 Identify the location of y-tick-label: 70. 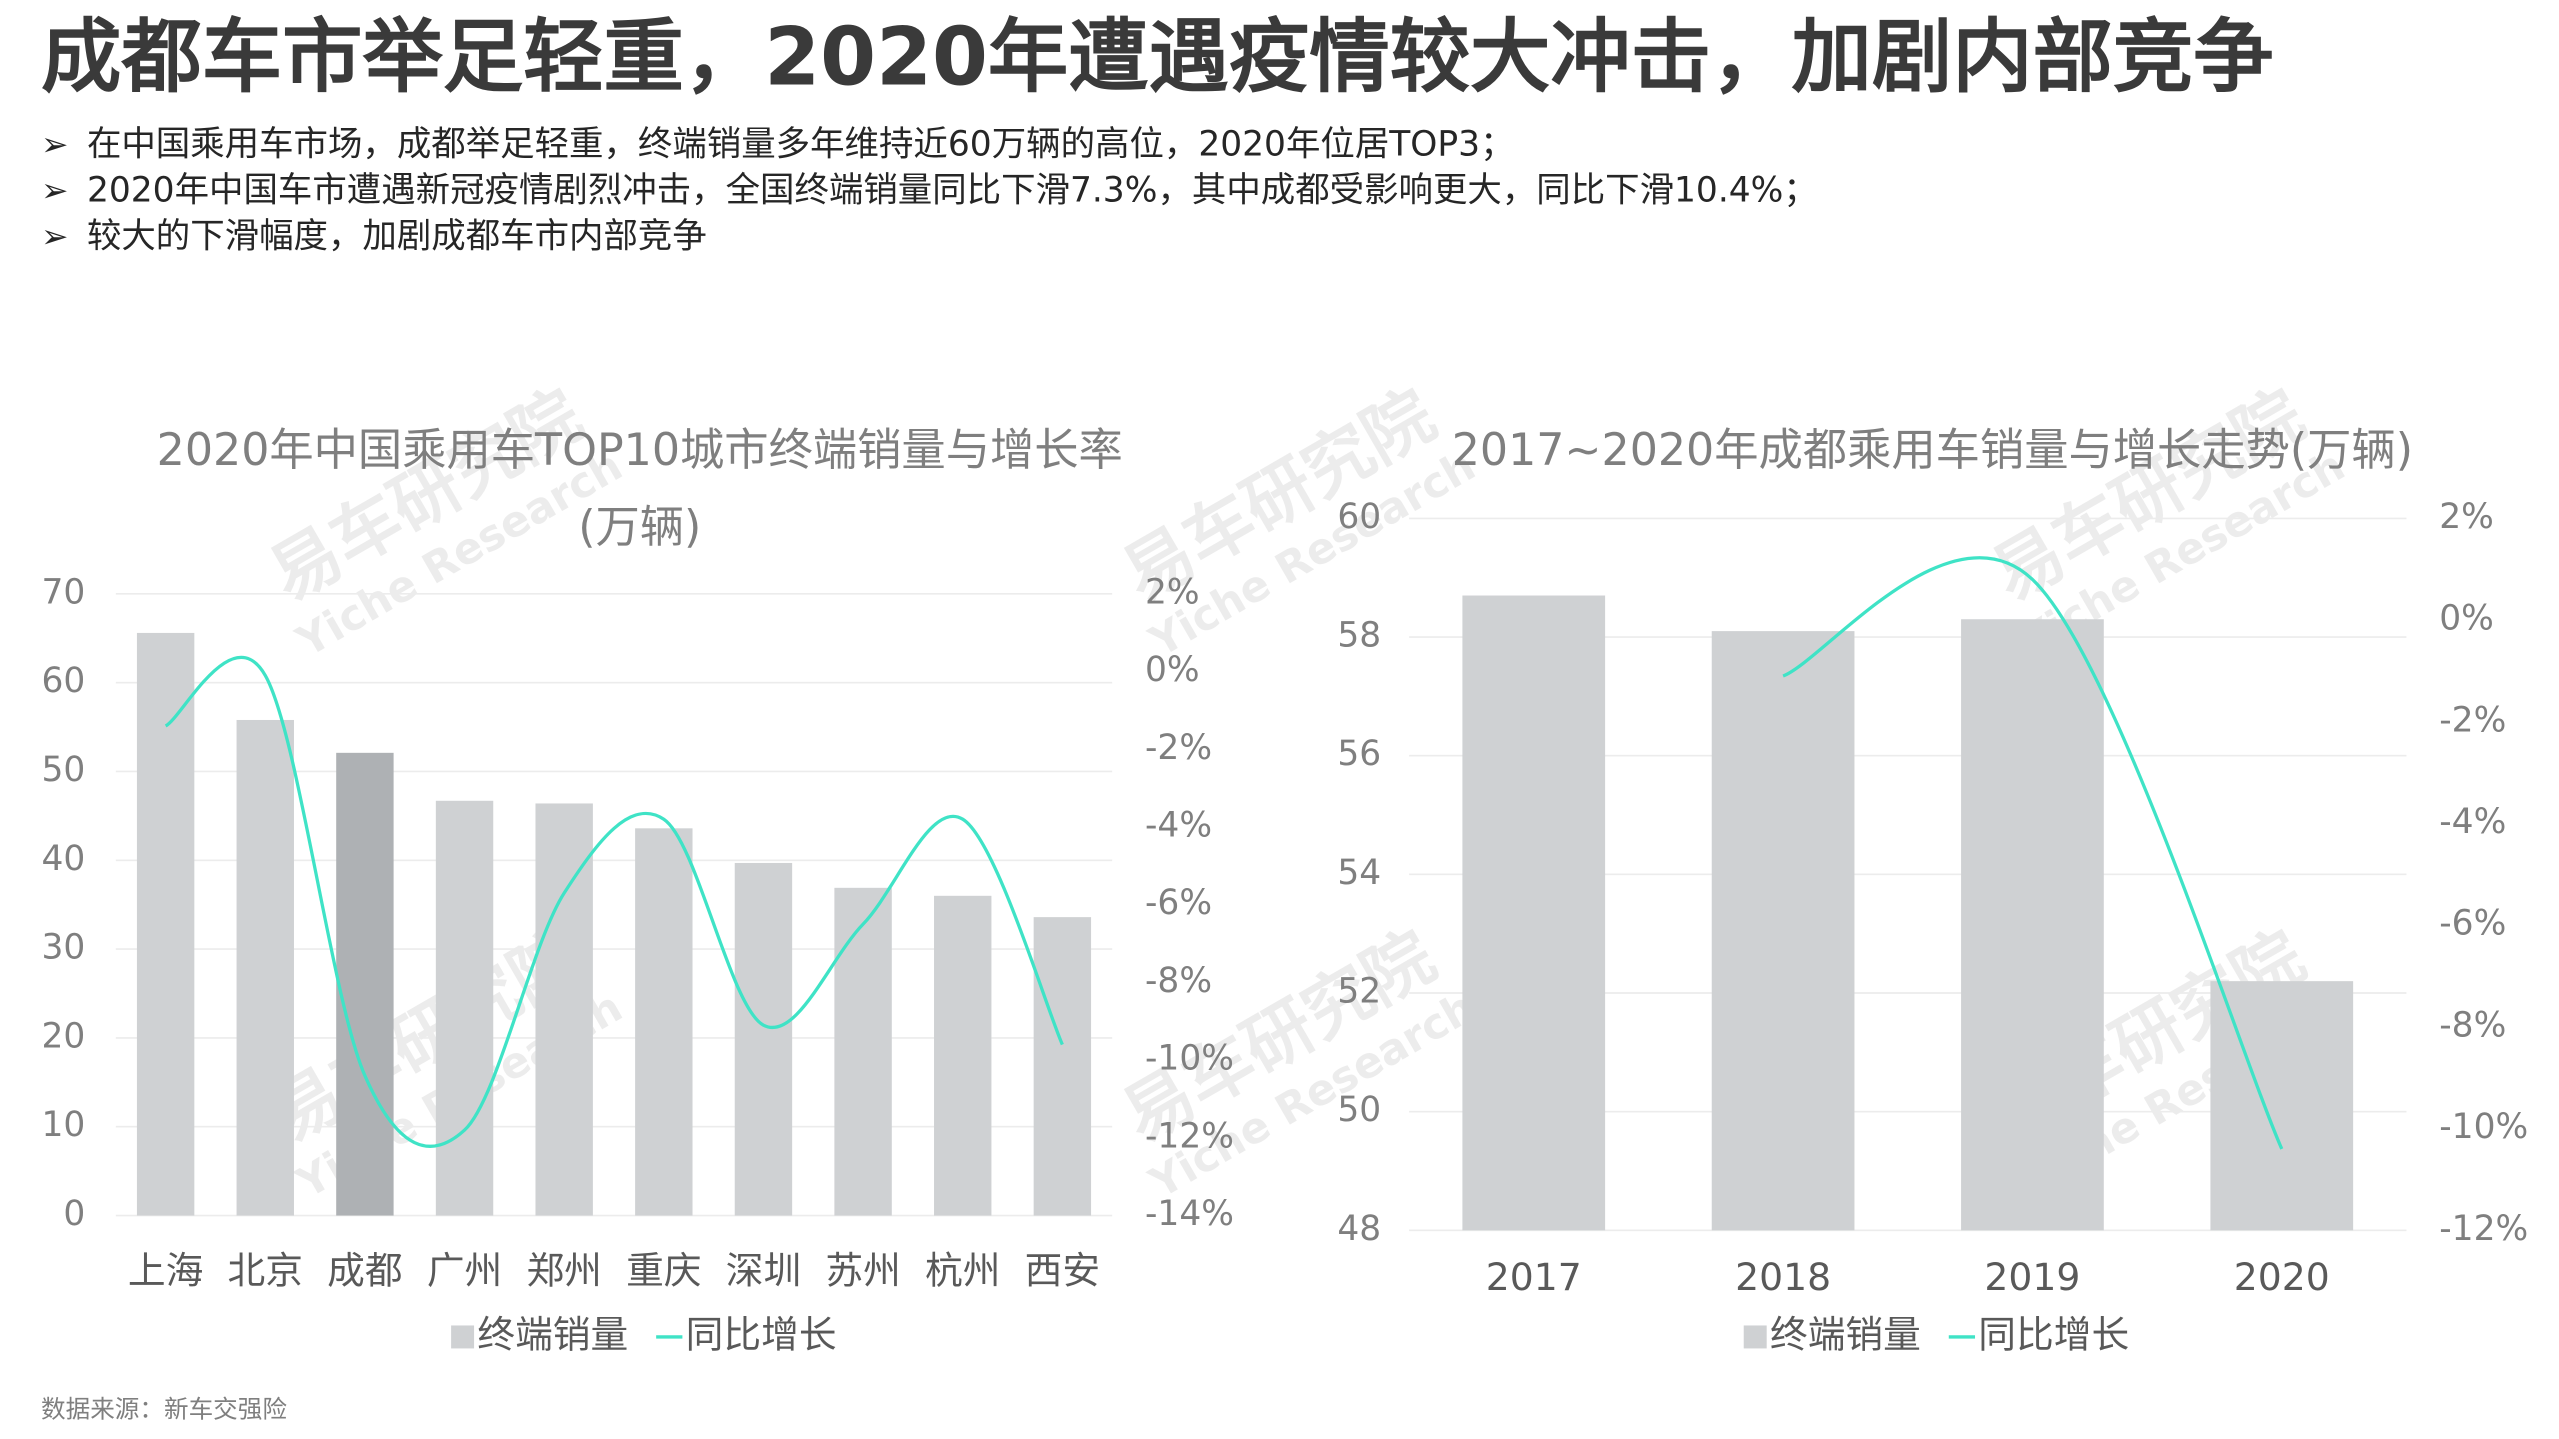
(63, 592).